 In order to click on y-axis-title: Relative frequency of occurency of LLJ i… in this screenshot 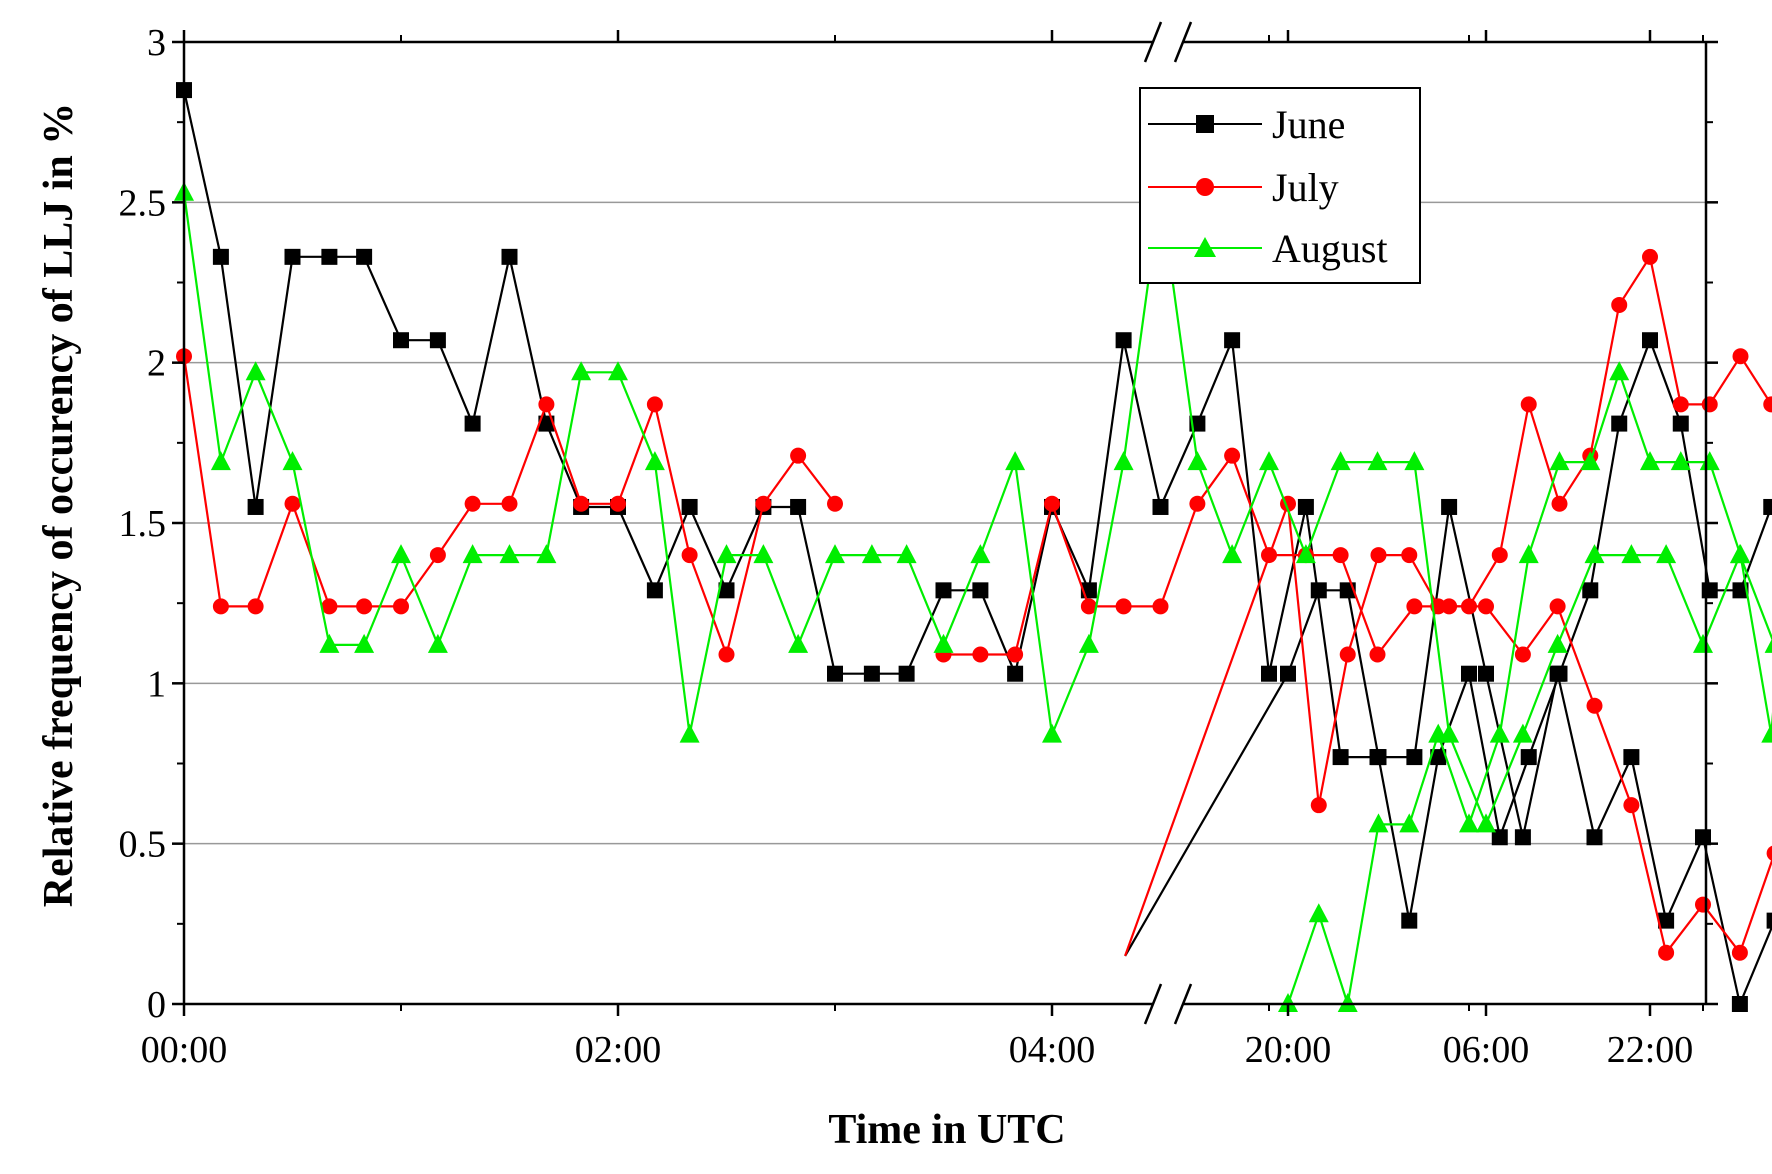, I will do `click(59, 505)`.